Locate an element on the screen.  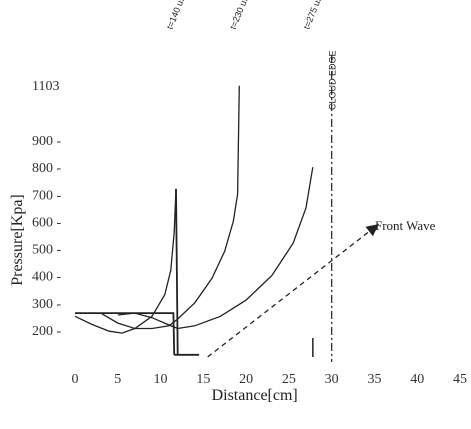
y-tick-label: 600 - is located at coordinates (47, 222).